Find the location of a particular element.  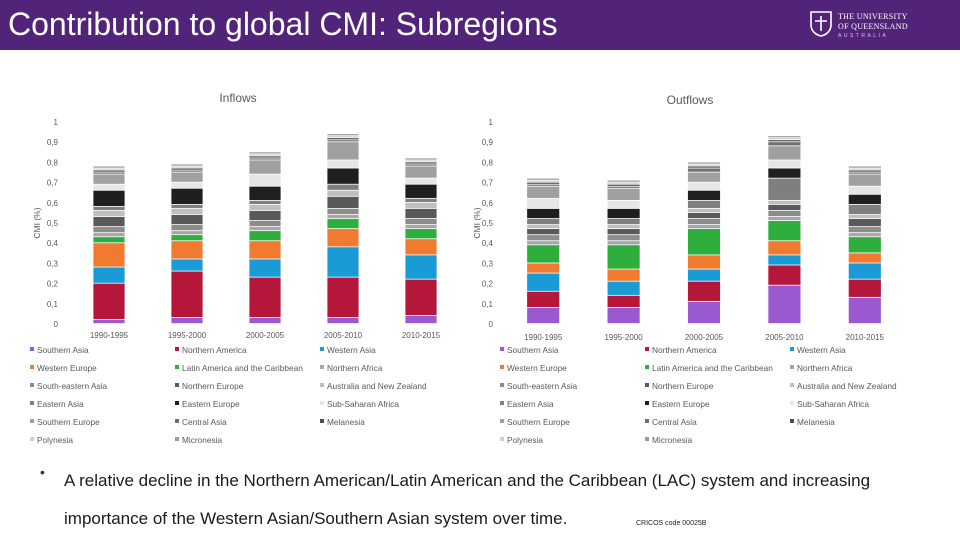

outflows-y-tick-label: 0,5 is located at coordinates (488, 223).